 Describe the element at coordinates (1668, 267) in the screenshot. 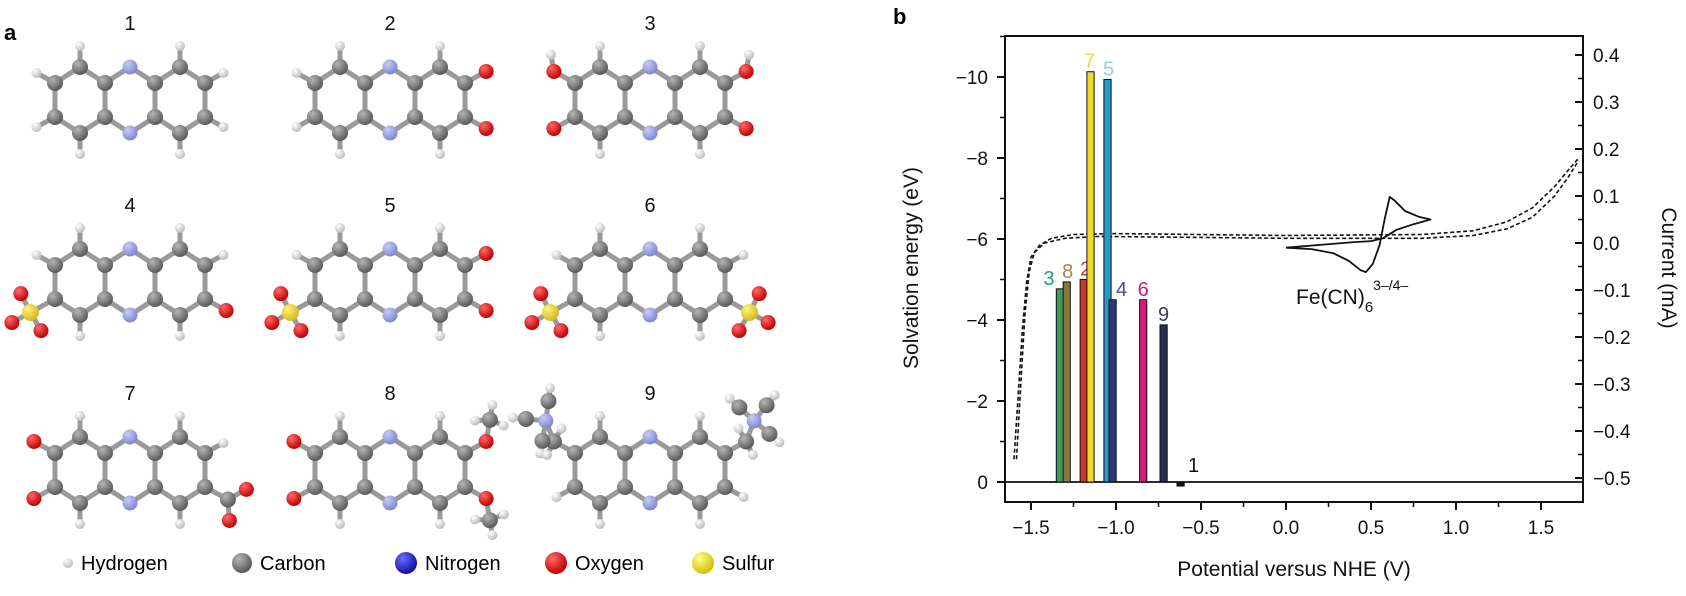

I see `y2-axis-label: Current (mA)` at that location.